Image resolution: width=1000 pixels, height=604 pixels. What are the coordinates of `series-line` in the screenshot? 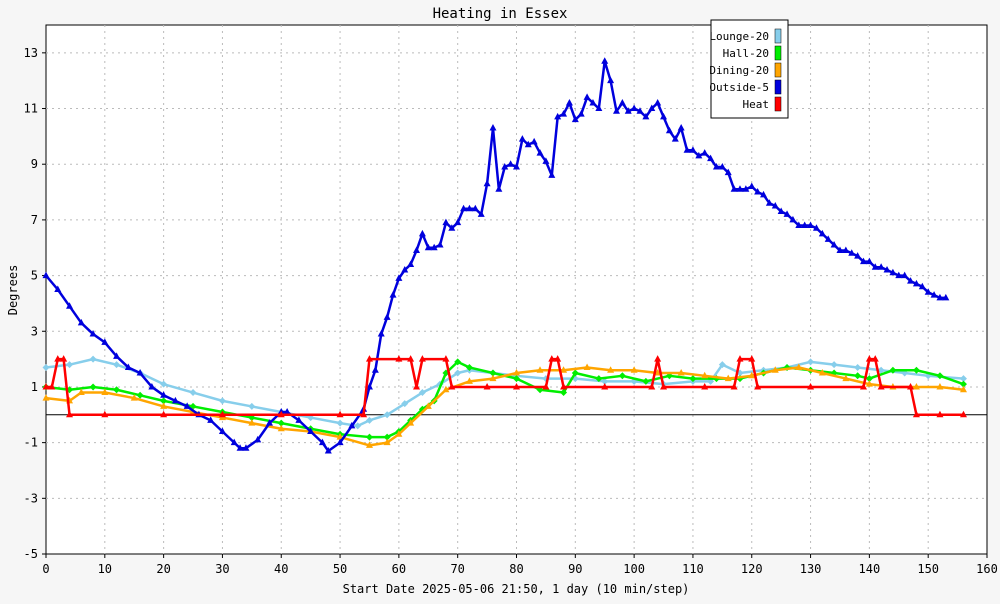 It's located at (505, 387).